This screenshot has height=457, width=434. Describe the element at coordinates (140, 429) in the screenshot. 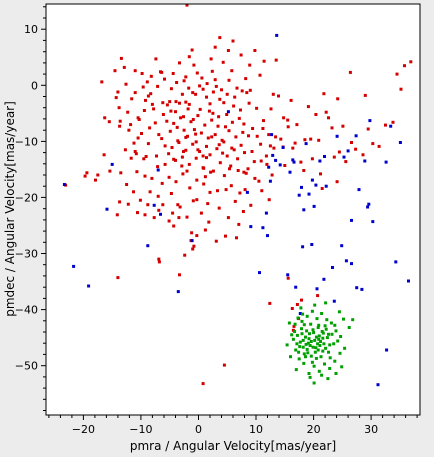

I see `x-tick-label: −10` at that location.